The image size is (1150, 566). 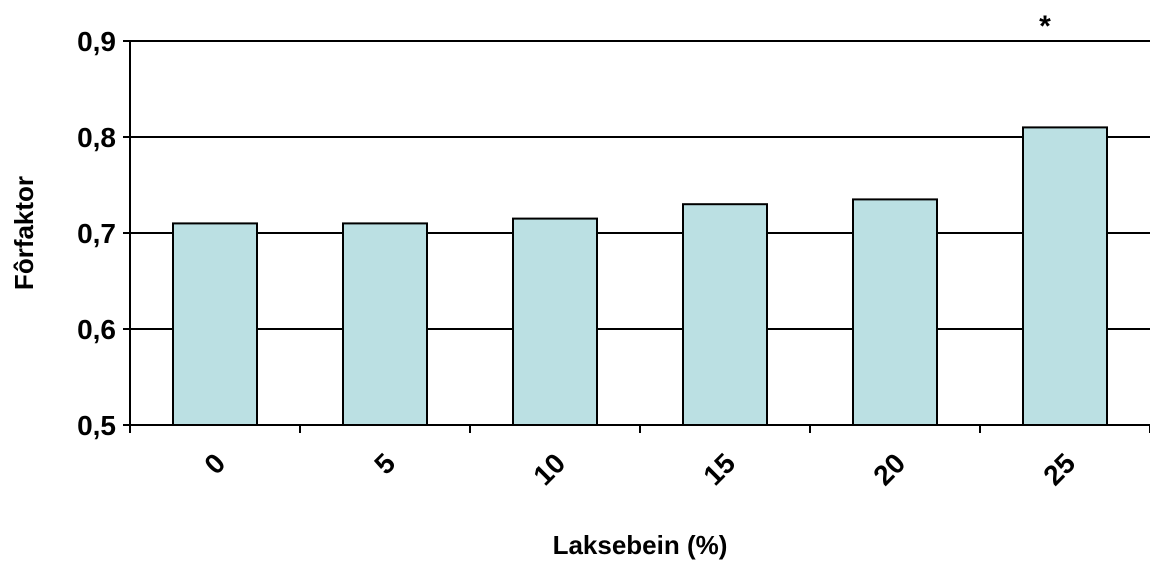 I want to click on x-axis-title: Laksebein (%), so click(x=640, y=545).